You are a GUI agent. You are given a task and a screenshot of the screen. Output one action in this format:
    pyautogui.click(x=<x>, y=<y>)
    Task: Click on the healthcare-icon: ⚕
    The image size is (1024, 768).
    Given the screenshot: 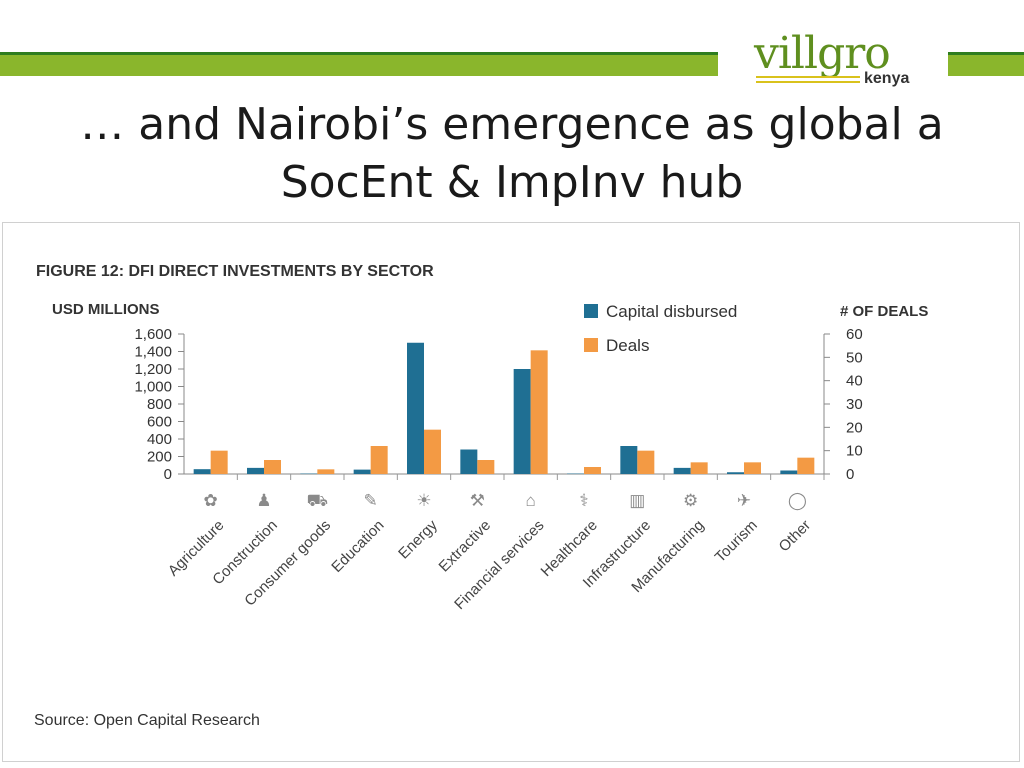 What is the action you would take?
    pyautogui.click(x=583, y=500)
    